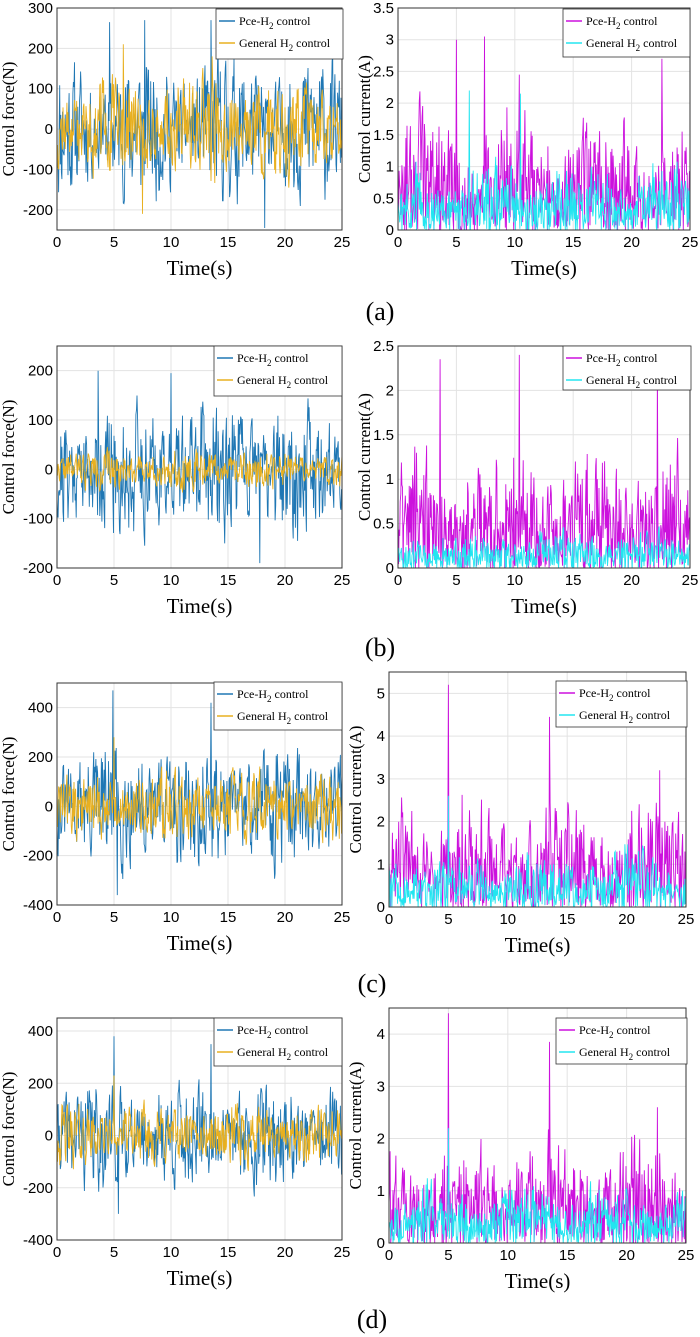 Image resolution: width=700 pixels, height=1337 pixels. What do you see at coordinates (40, 757) in the screenshot?
I see `y-tick-label: 200` at bounding box center [40, 757].